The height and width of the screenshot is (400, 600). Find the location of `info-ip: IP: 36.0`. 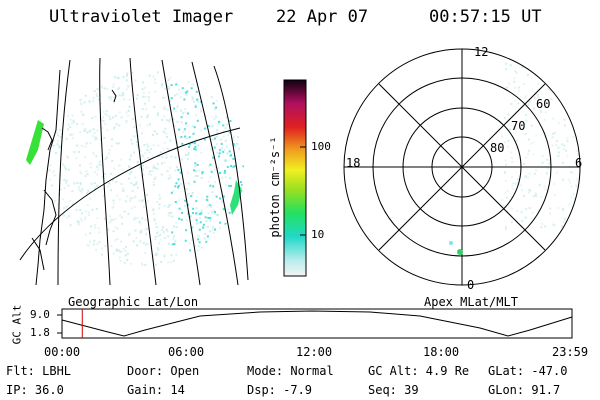

info-ip: IP: 36.0 is located at coordinates (35, 390).